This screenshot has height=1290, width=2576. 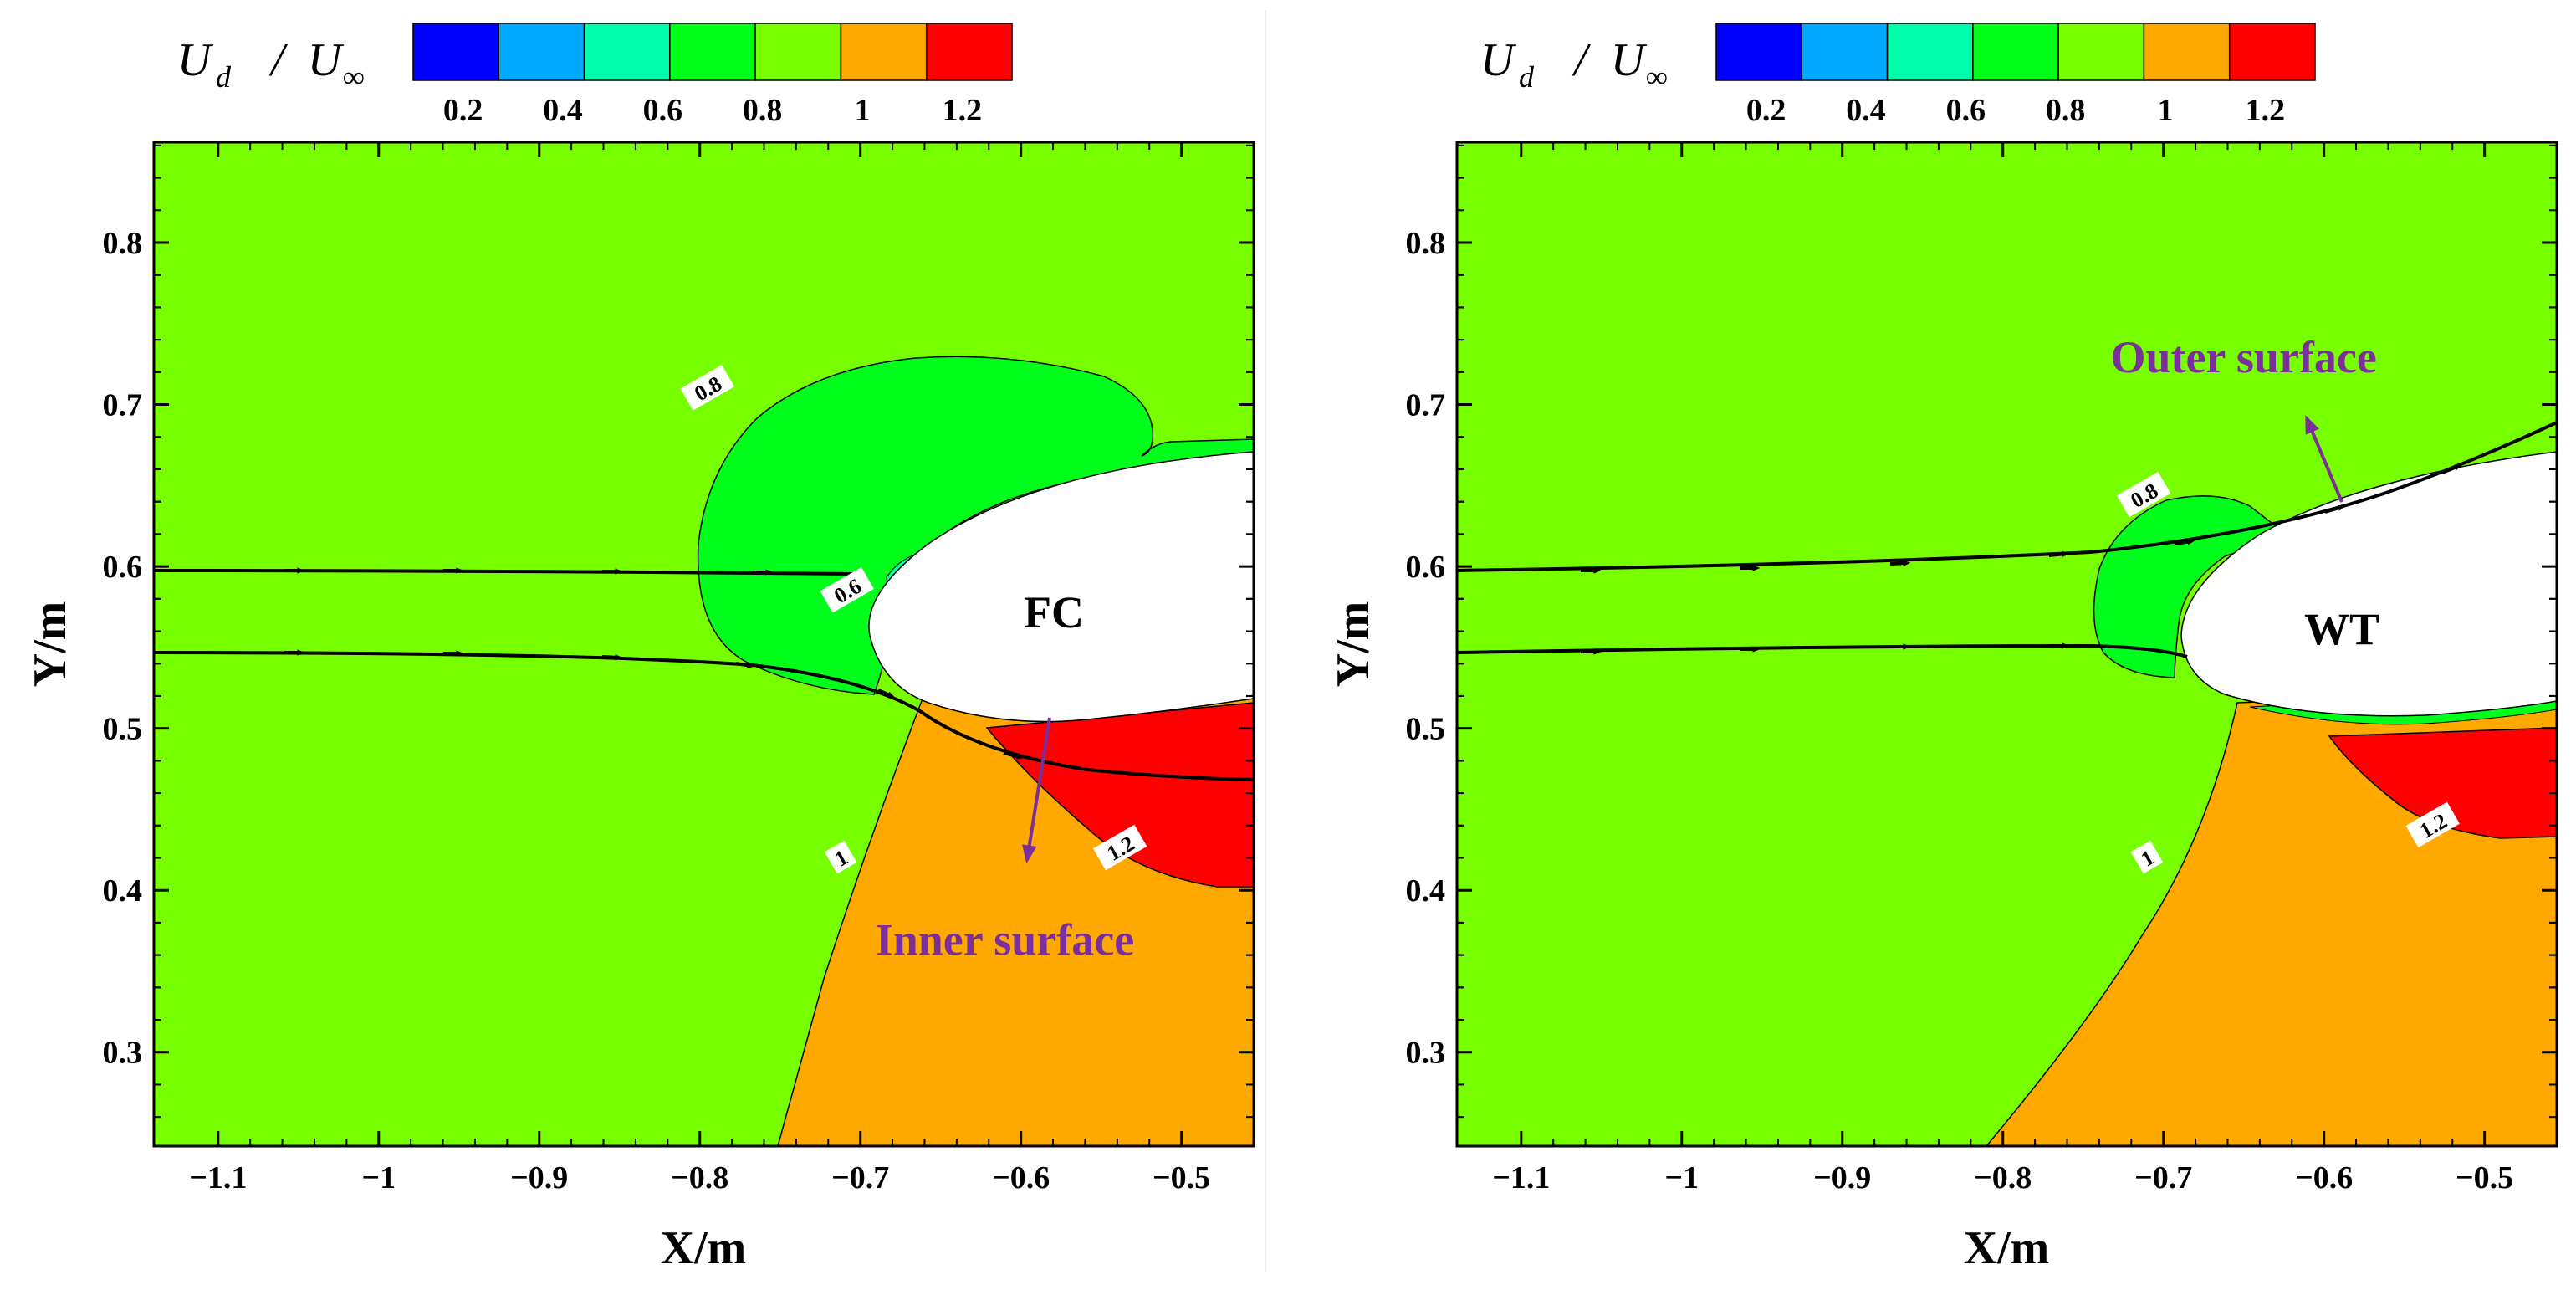 I want to click on airfoil-body-right, so click(x=2368, y=584).